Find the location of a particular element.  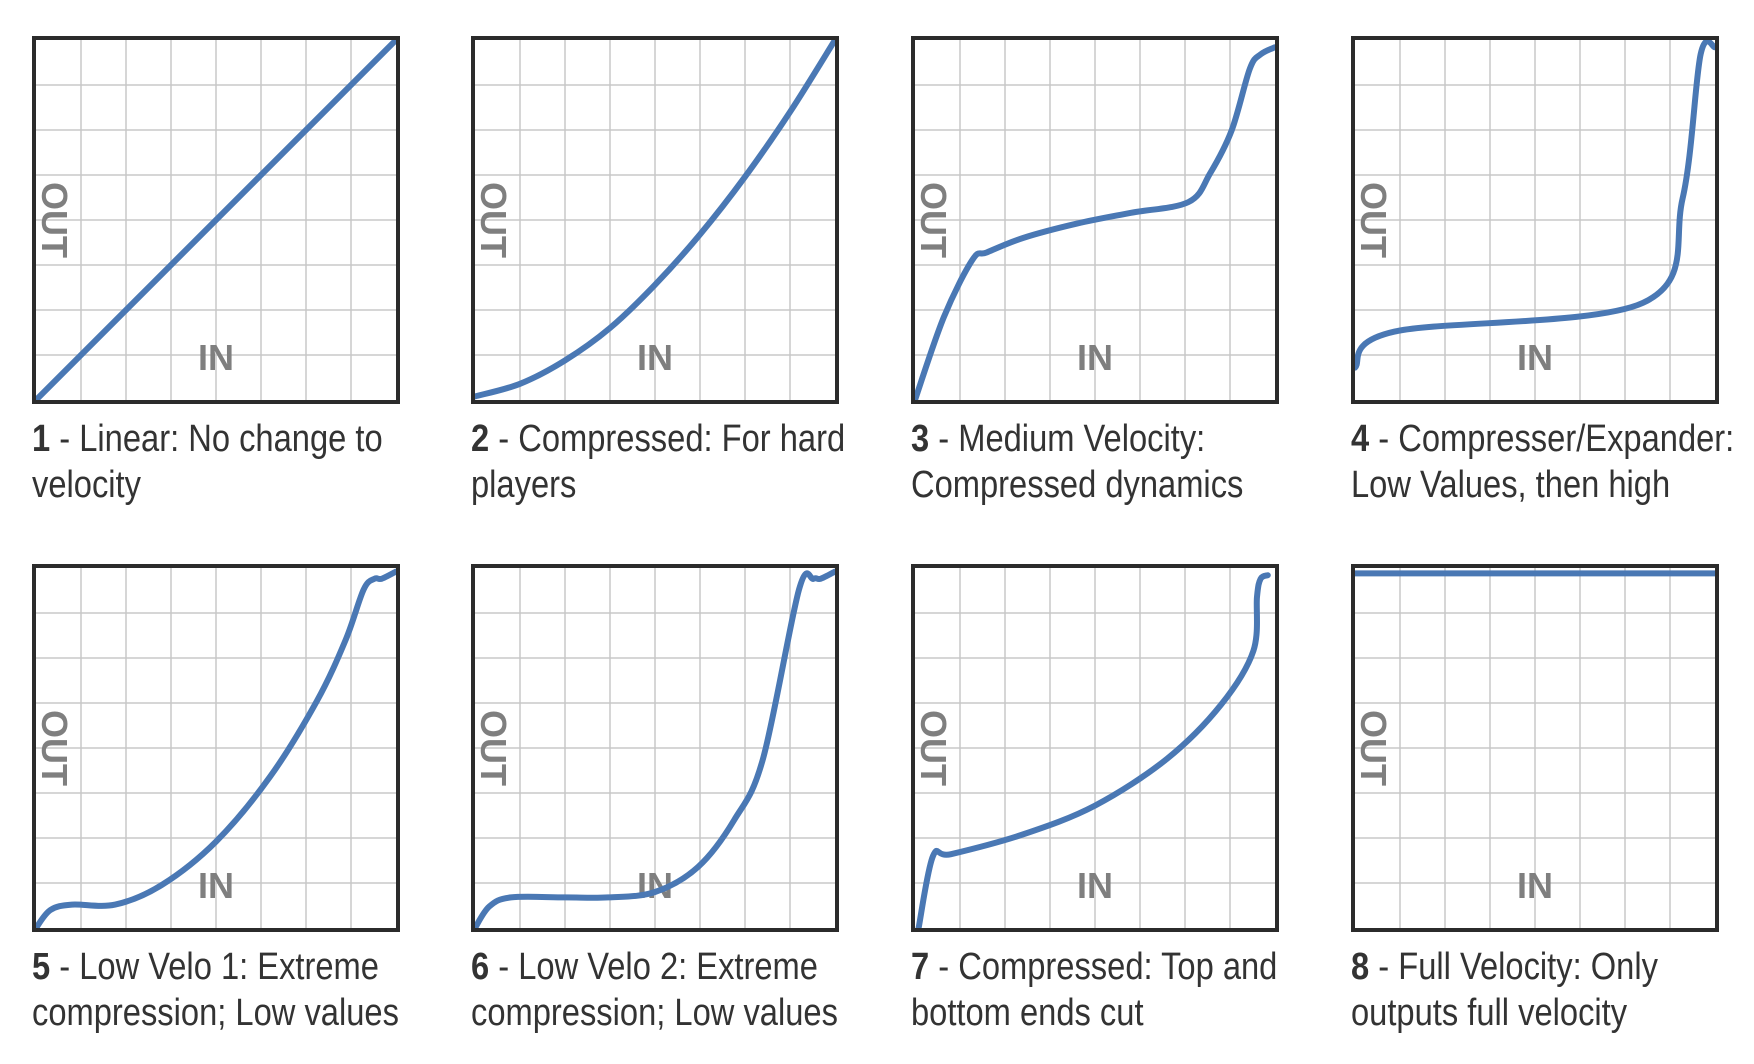

caption-line1: Low Velo 2: Extreme is located at coordinates (668, 967).